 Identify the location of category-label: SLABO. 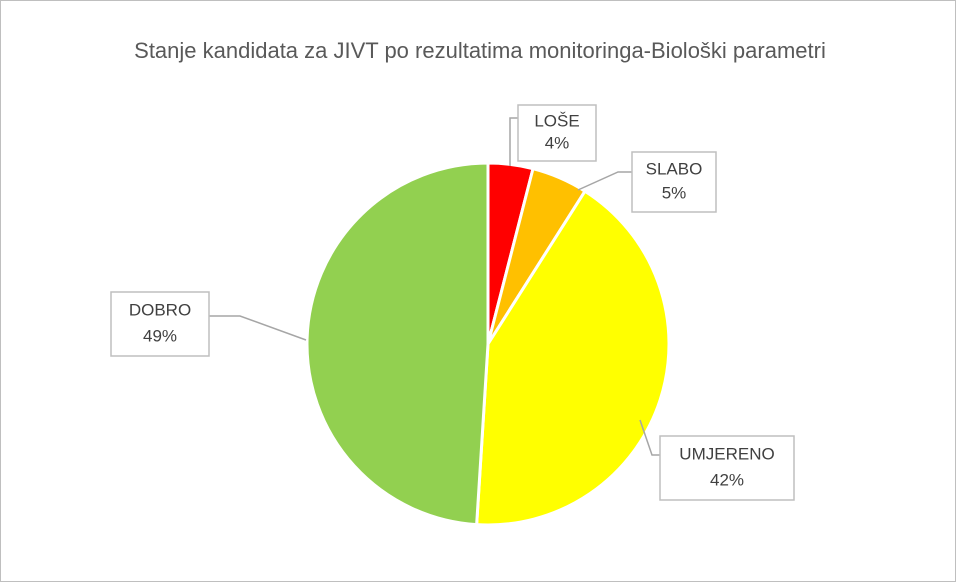
(674, 168).